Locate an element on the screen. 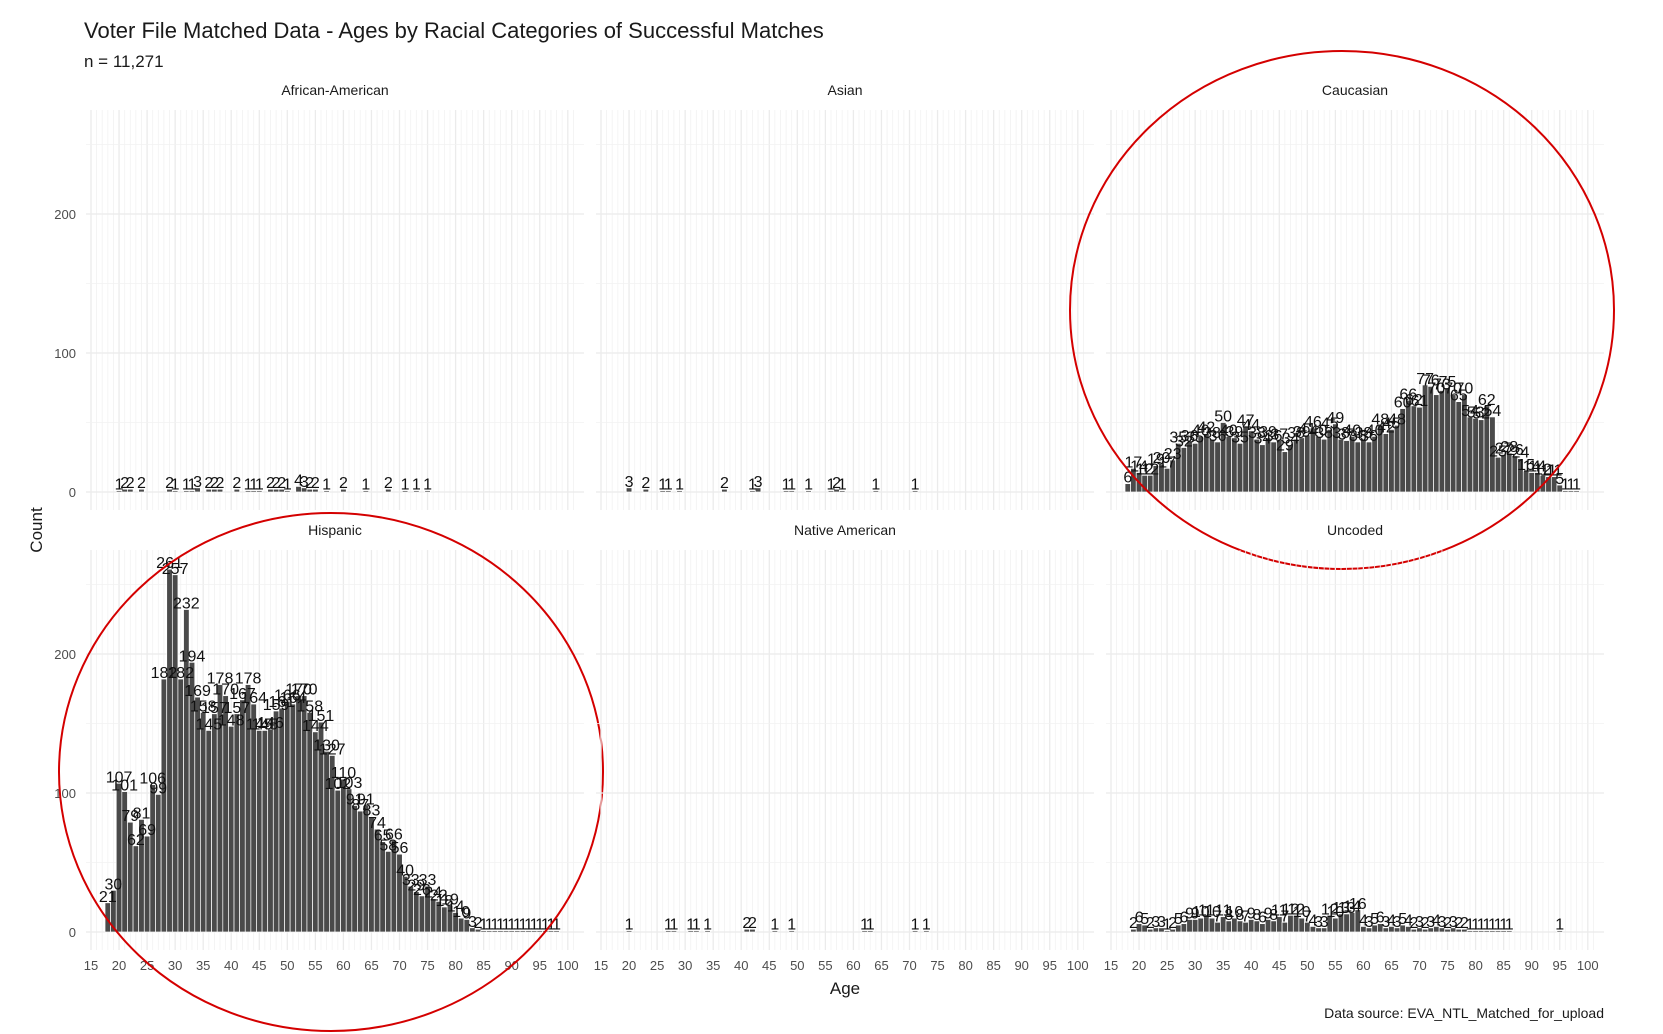 The image size is (1663, 1034). data-label: 70 is located at coordinates (1464, 389).